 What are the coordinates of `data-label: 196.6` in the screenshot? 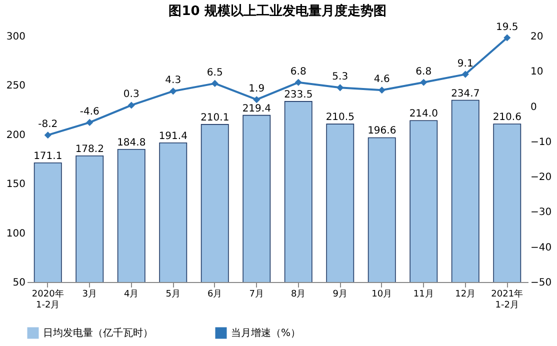 It's located at (382, 131).